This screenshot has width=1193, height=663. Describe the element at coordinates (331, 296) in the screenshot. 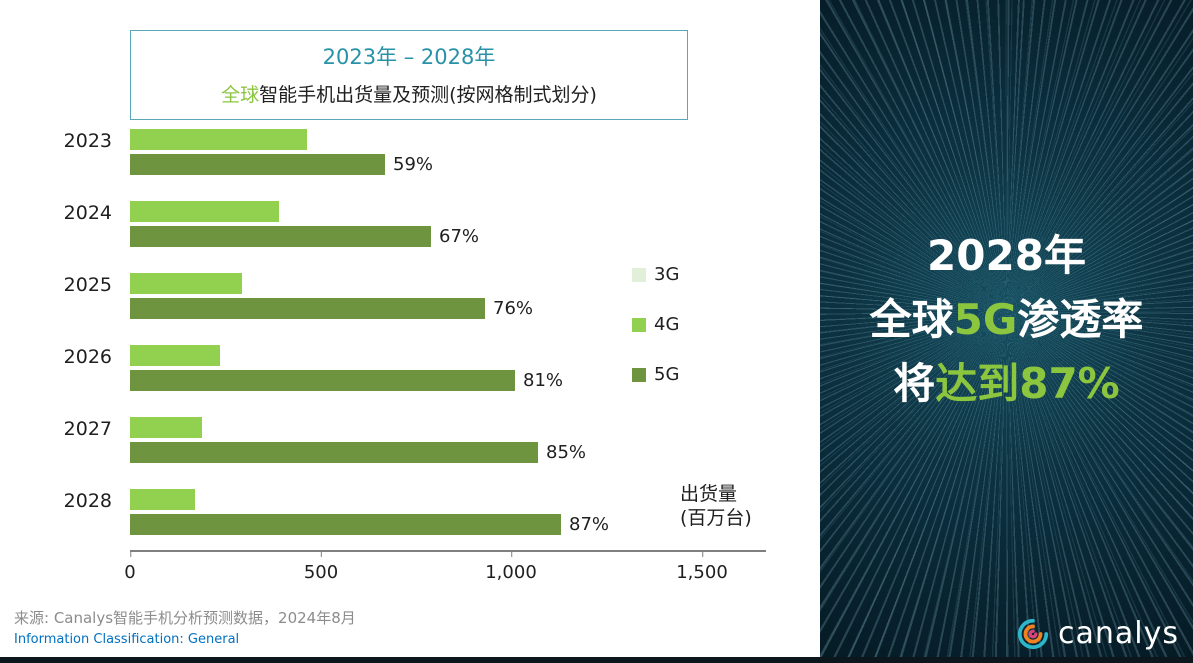

I see `bar-group-2025: 76%` at that location.